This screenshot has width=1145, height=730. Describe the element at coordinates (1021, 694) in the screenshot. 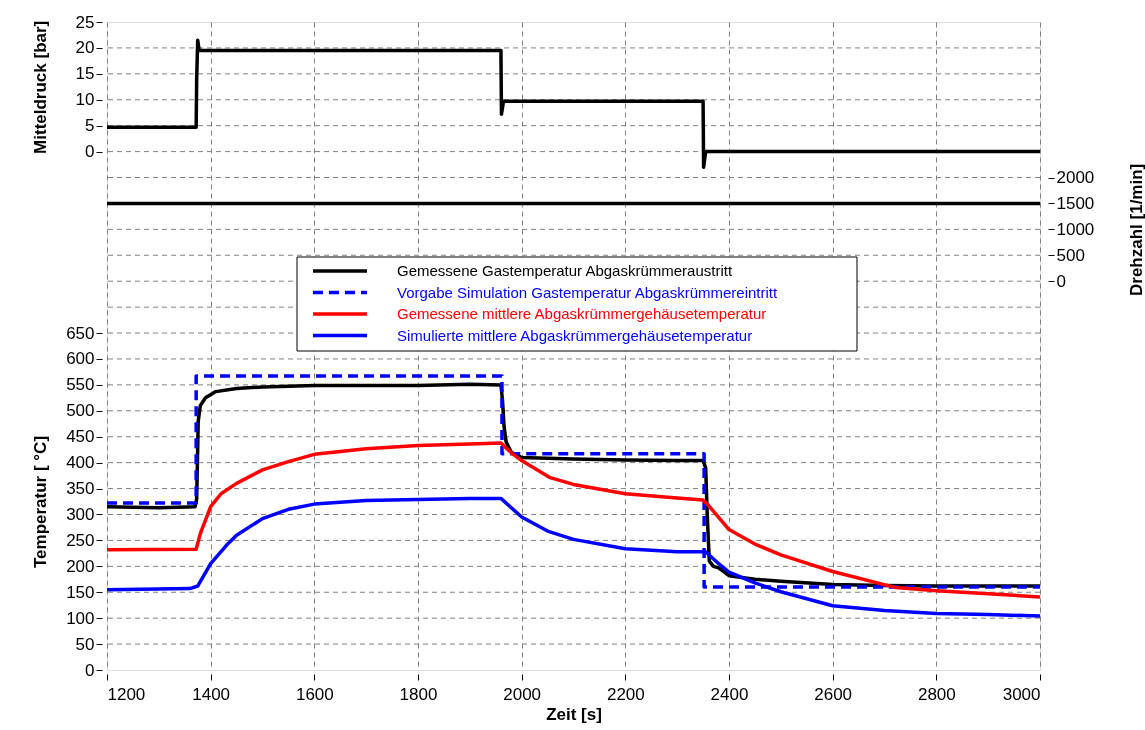

I see `x-tick-label: 3000` at that location.